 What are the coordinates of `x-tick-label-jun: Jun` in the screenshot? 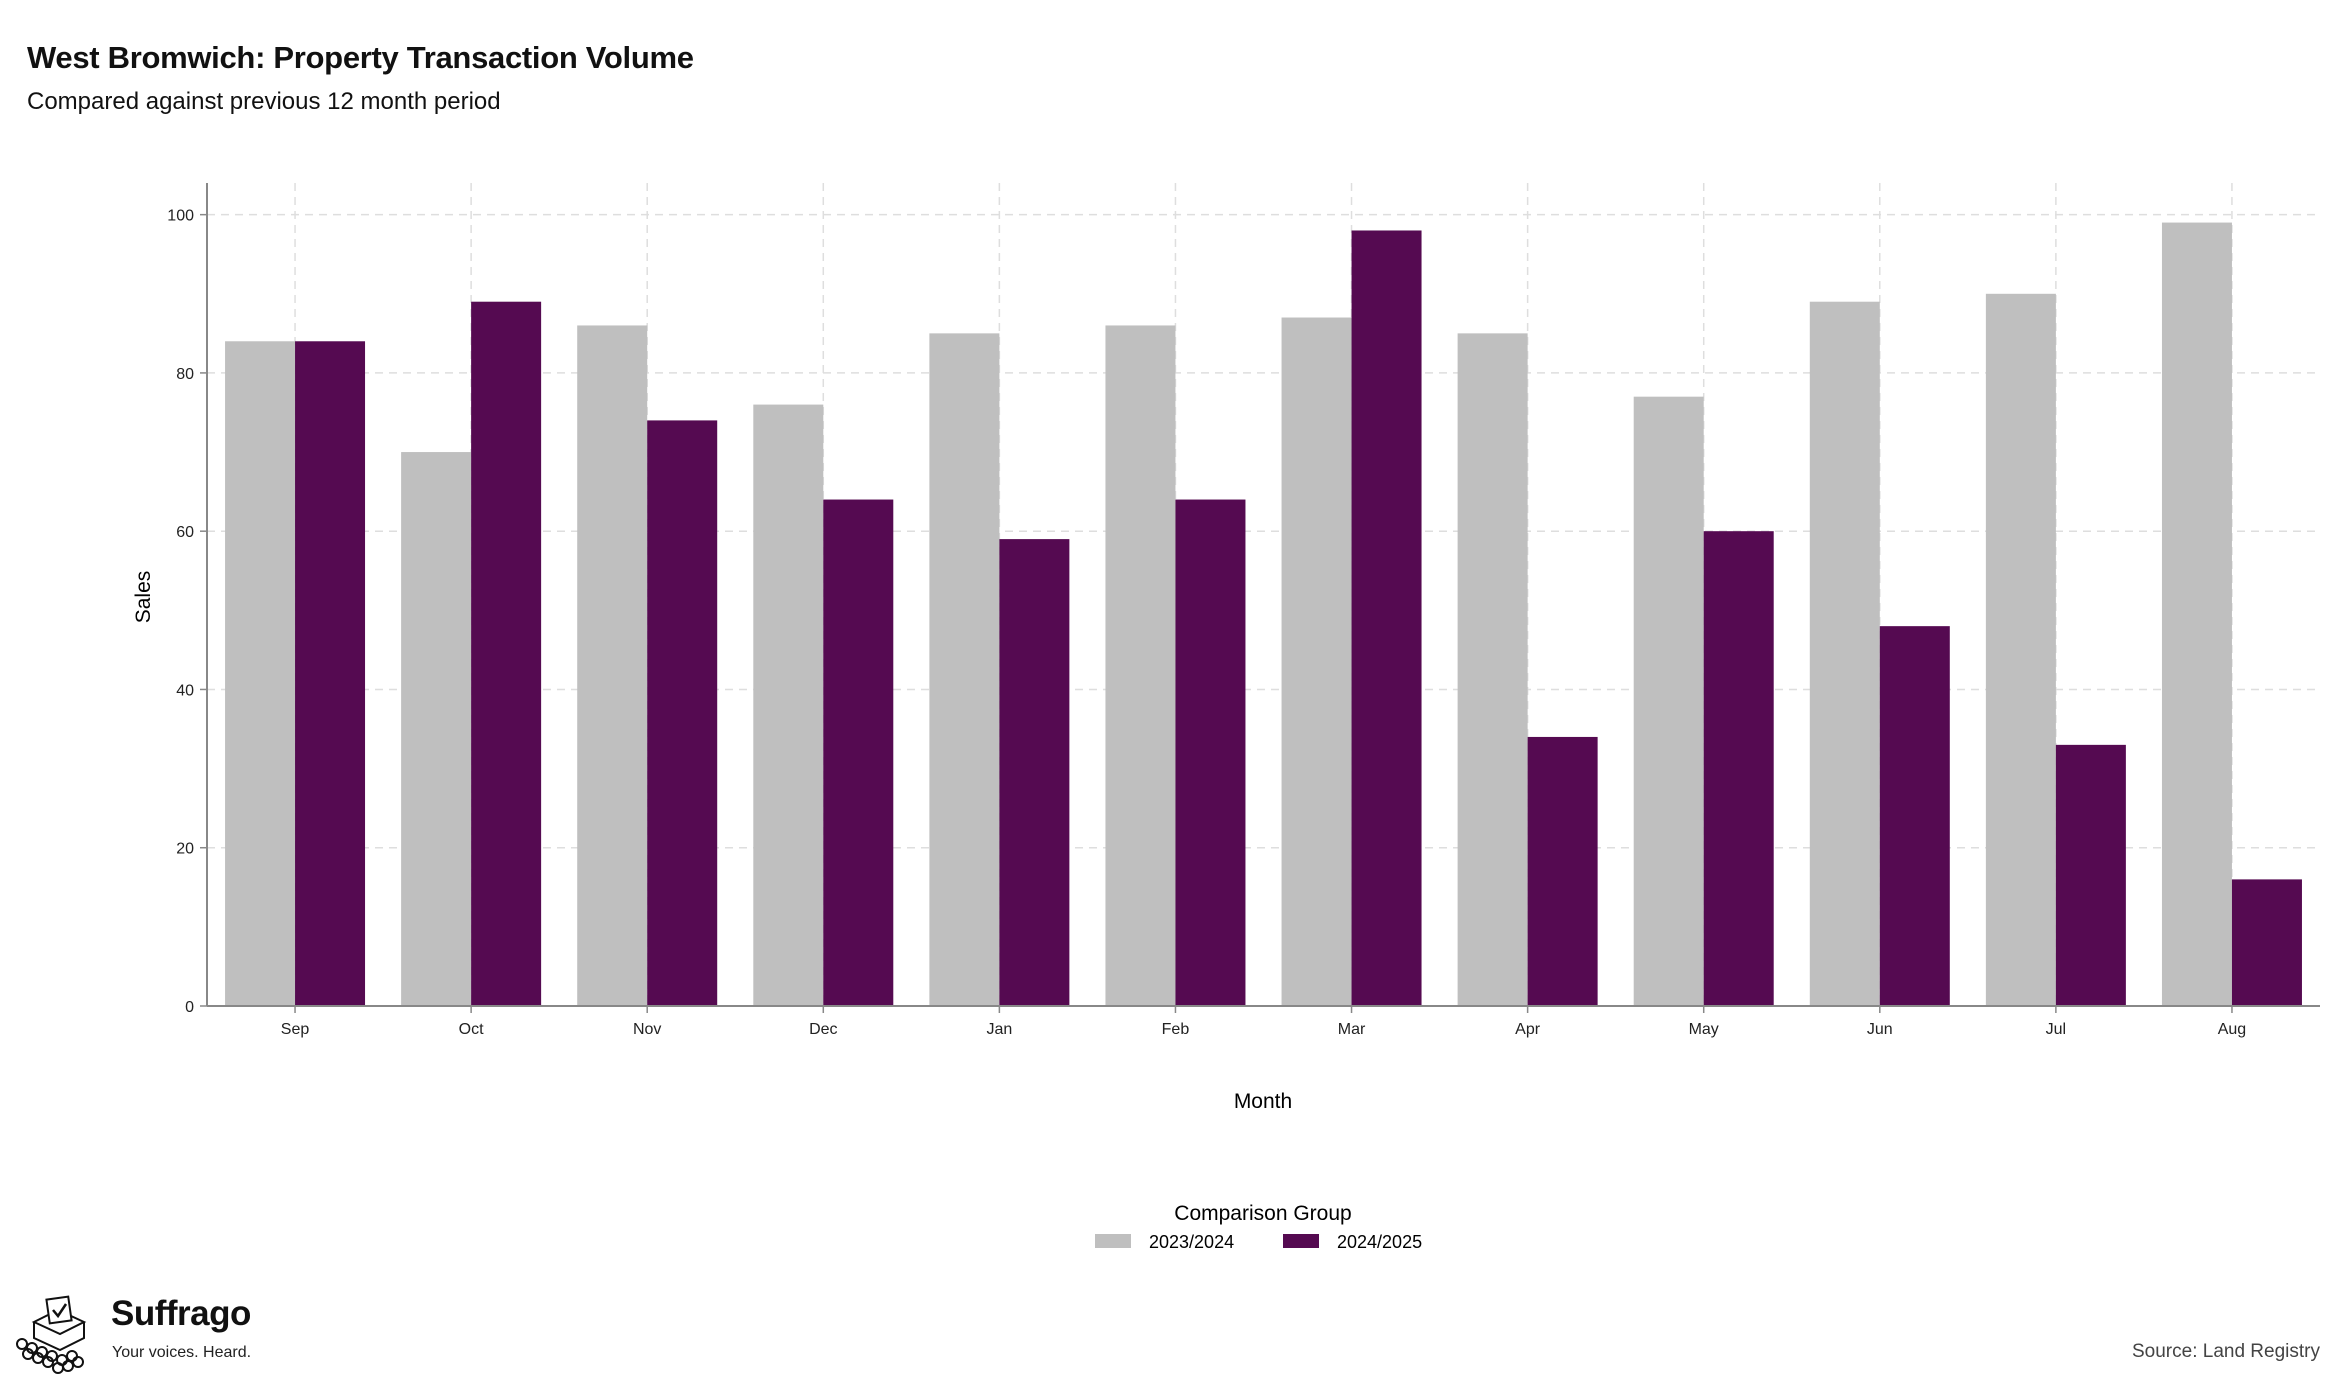 It's located at (1880, 1029).